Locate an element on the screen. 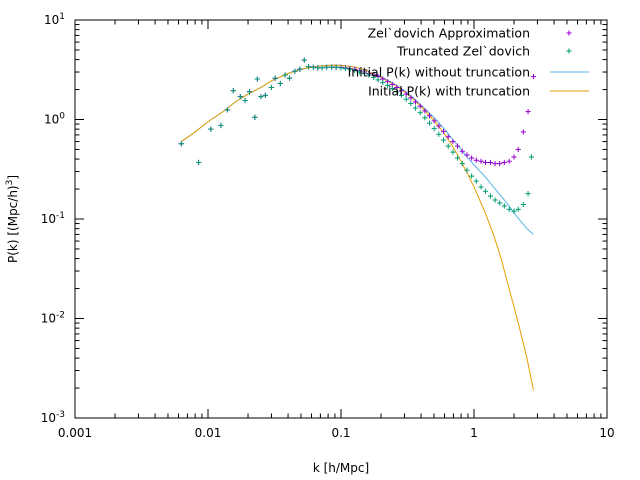 Image resolution: width=640 pixels, height=480 pixels. legend-label: Zel`dovich Approximation is located at coordinates (449, 33).